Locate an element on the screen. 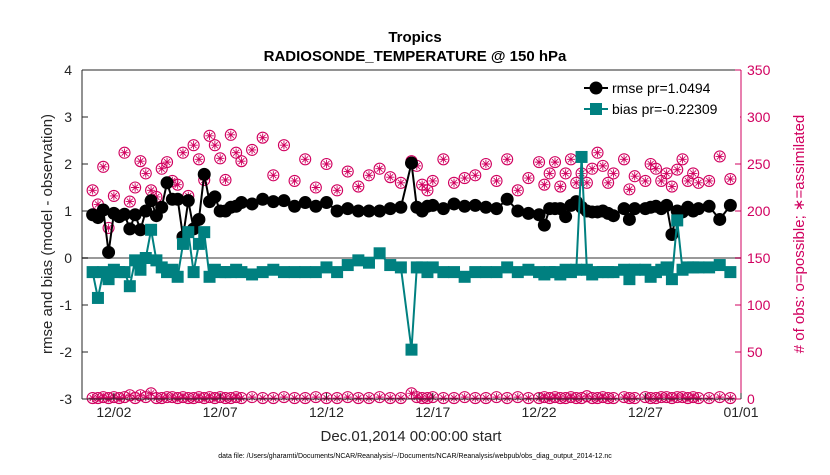  legend-rmse-label: rmse pr=1.0494 is located at coordinates (661, 88).